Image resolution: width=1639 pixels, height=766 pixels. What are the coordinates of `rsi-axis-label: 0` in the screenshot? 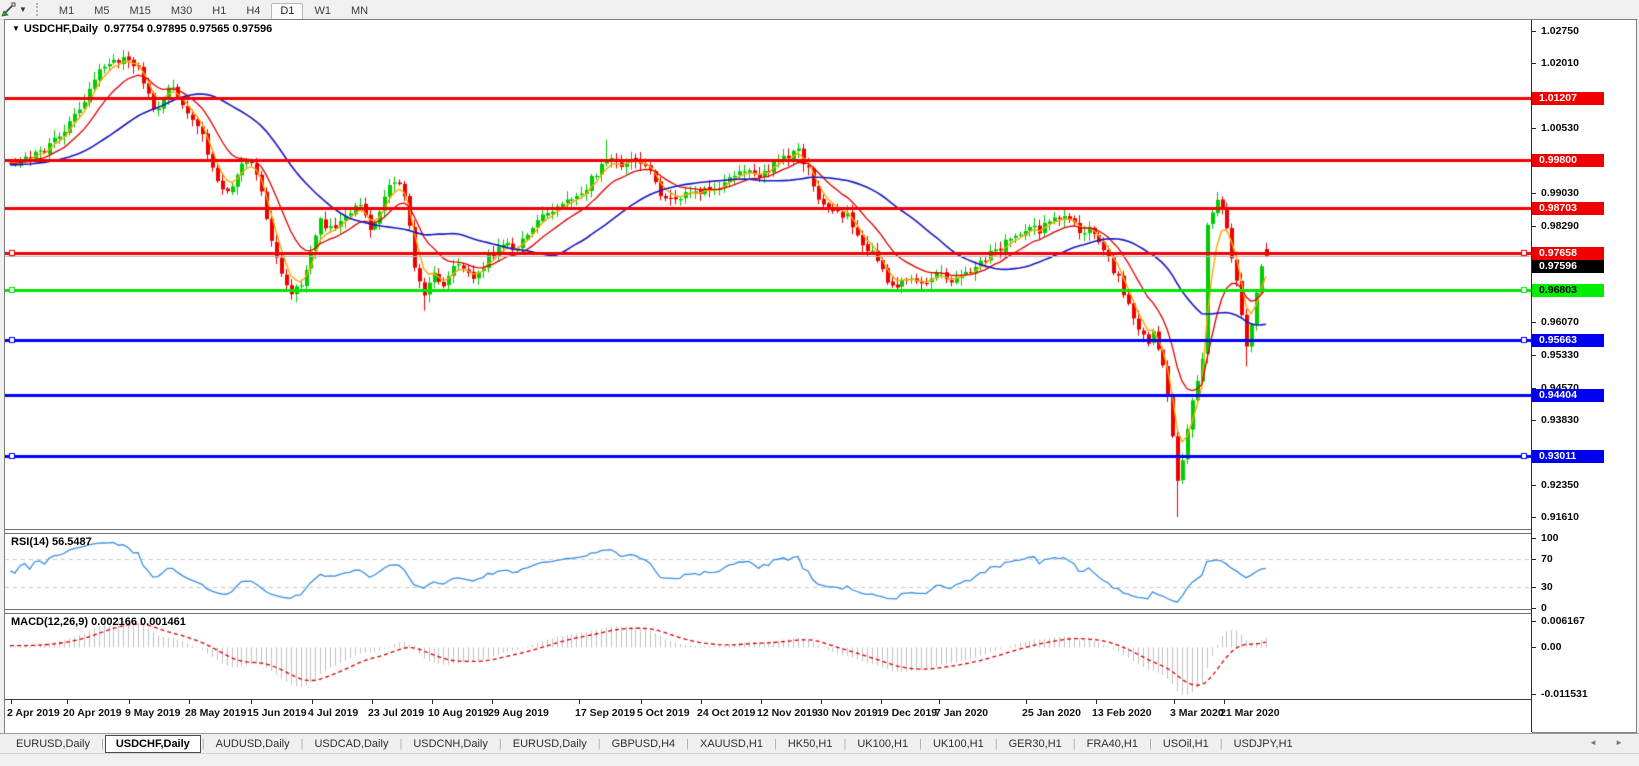 It's located at (1544, 608).